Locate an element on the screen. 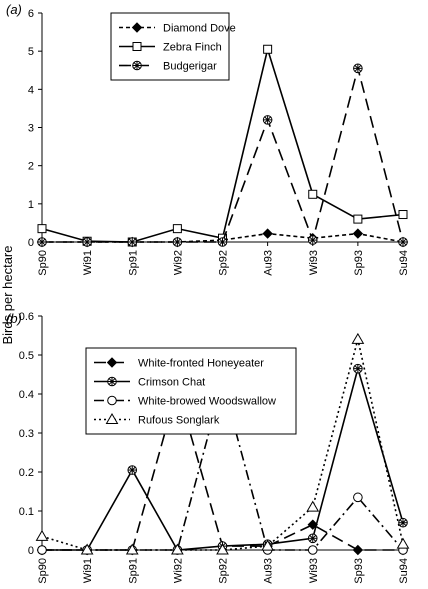 This screenshot has height=589, width=428. legend: Diamond Dove Zebra Finch Budgerigar is located at coordinates (173, 46).